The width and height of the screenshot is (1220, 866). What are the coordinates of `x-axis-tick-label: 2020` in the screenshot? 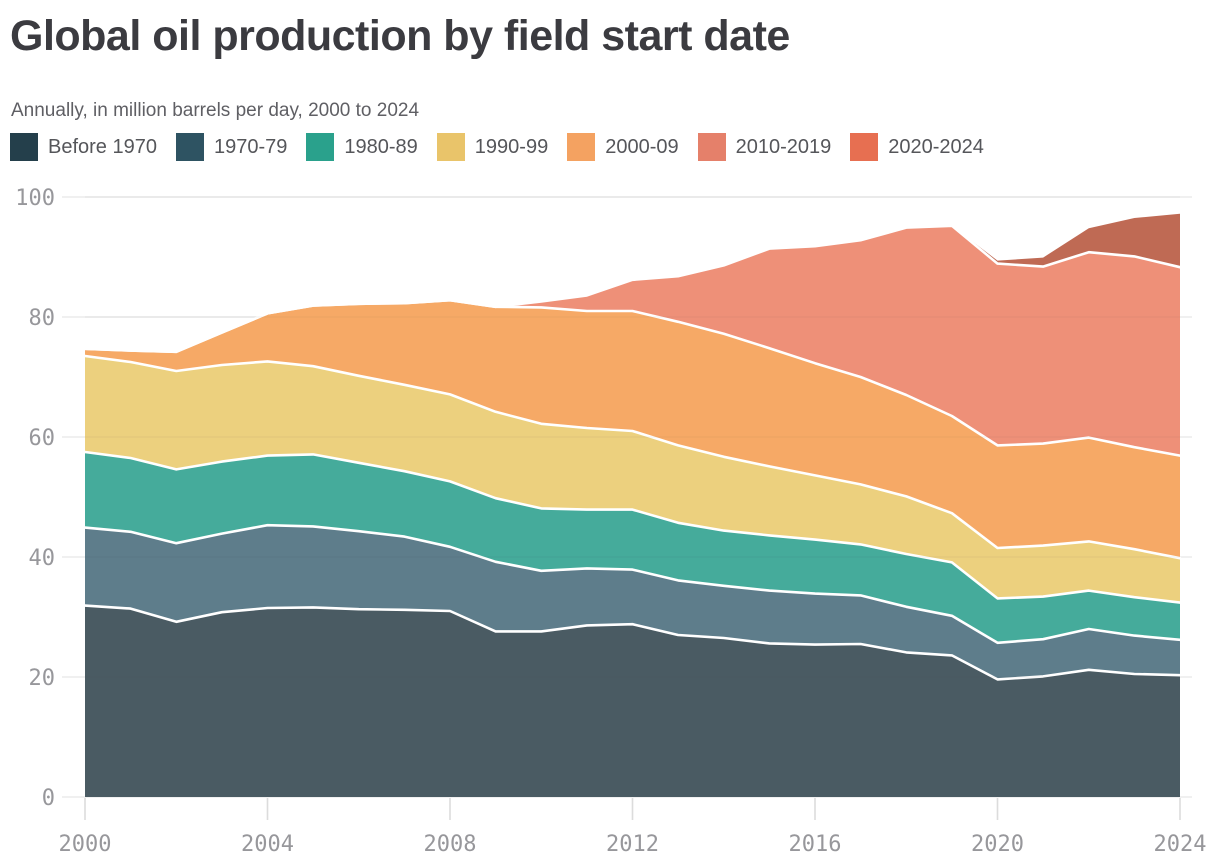 It's located at (997, 844).